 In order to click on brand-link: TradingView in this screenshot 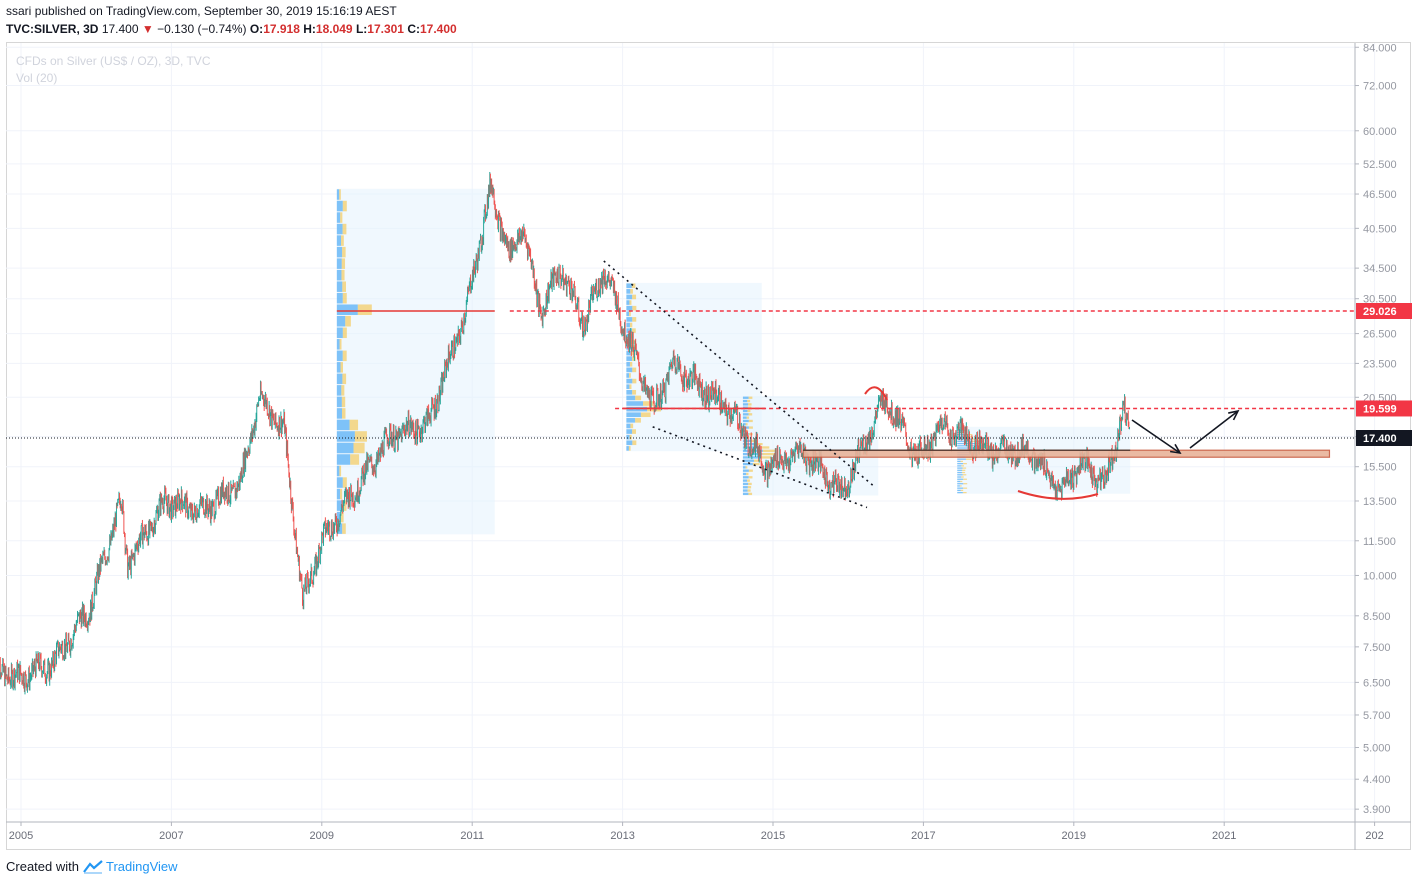, I will do `click(130, 866)`.